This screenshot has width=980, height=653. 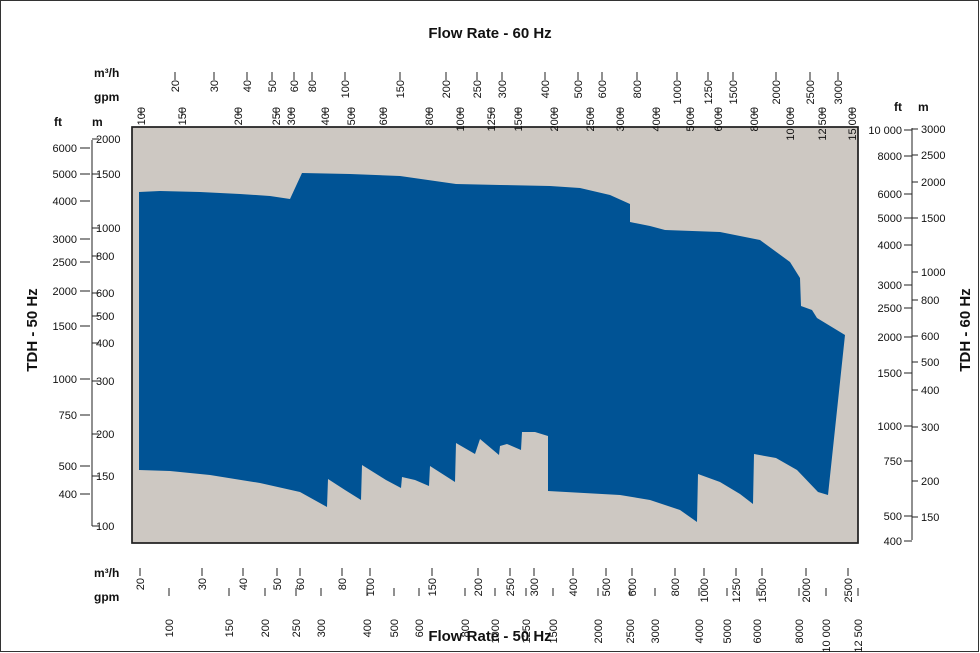 What do you see at coordinates (849, 590) in the screenshot?
I see `bottom-m3h-label: 2500` at bounding box center [849, 590].